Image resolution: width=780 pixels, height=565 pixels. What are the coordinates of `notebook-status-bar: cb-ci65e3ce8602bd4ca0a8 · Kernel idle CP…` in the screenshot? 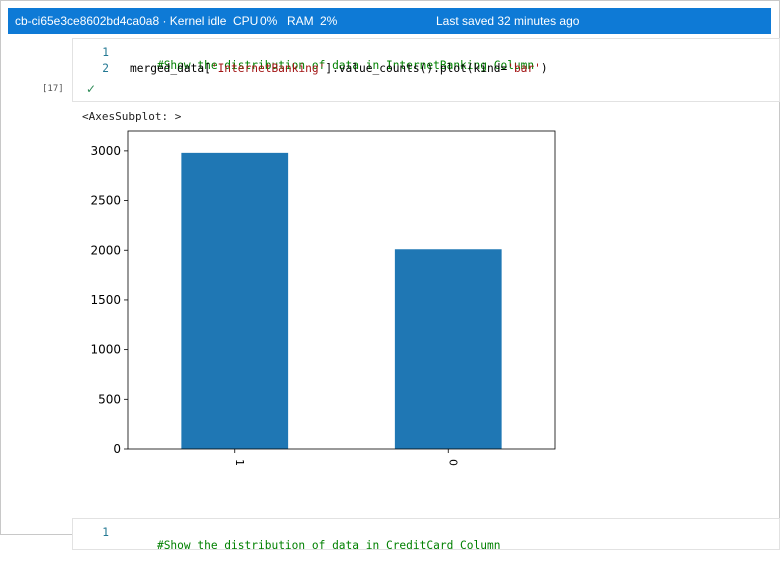 It's located at (389, 21).